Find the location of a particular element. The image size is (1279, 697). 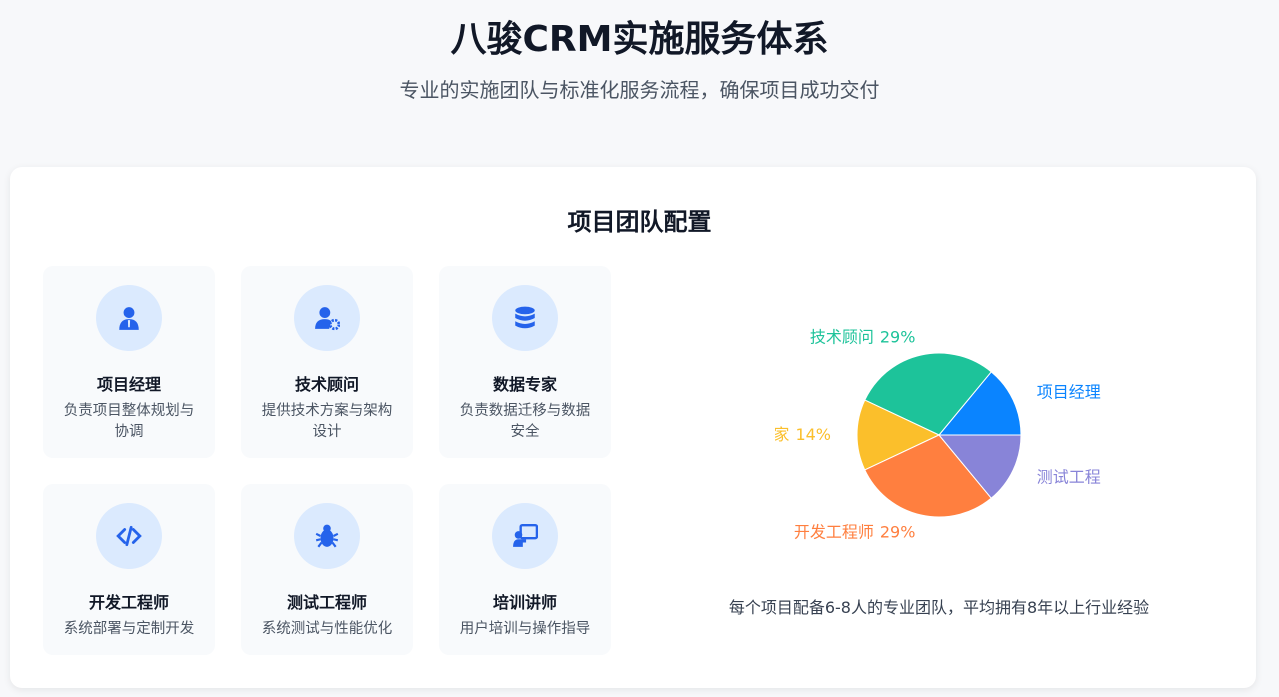

role-desc: 系统测试与性能优化 is located at coordinates (327, 629).